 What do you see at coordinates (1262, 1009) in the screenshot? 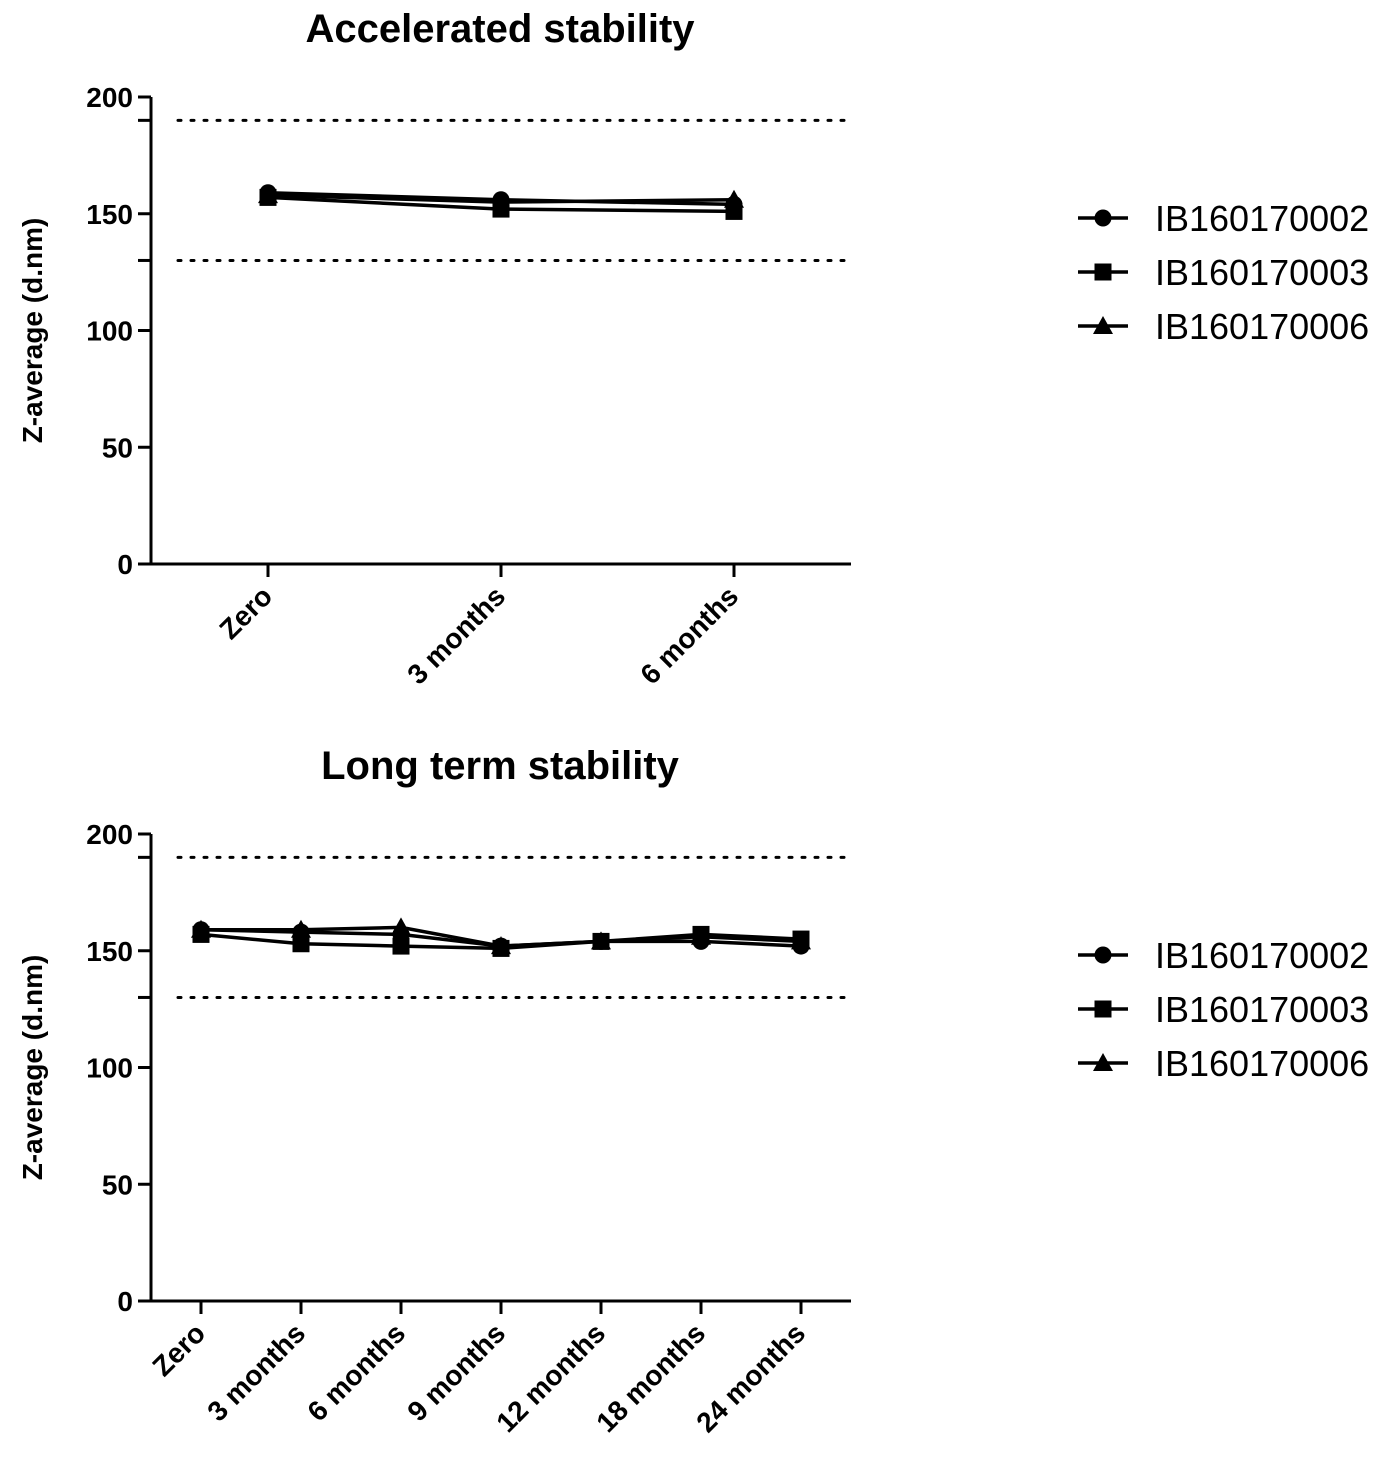
I see `chart-1-legend-label-ib160170003: IB160170003` at bounding box center [1262, 1009].